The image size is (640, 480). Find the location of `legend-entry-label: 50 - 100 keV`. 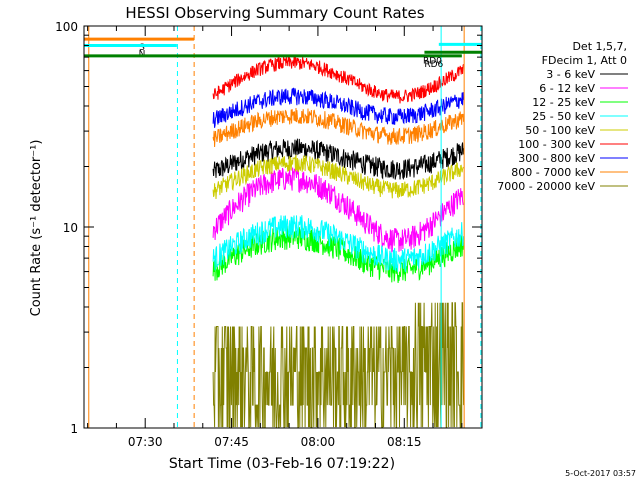

legend-entry-label: 50 - 100 keV is located at coordinates (560, 130).